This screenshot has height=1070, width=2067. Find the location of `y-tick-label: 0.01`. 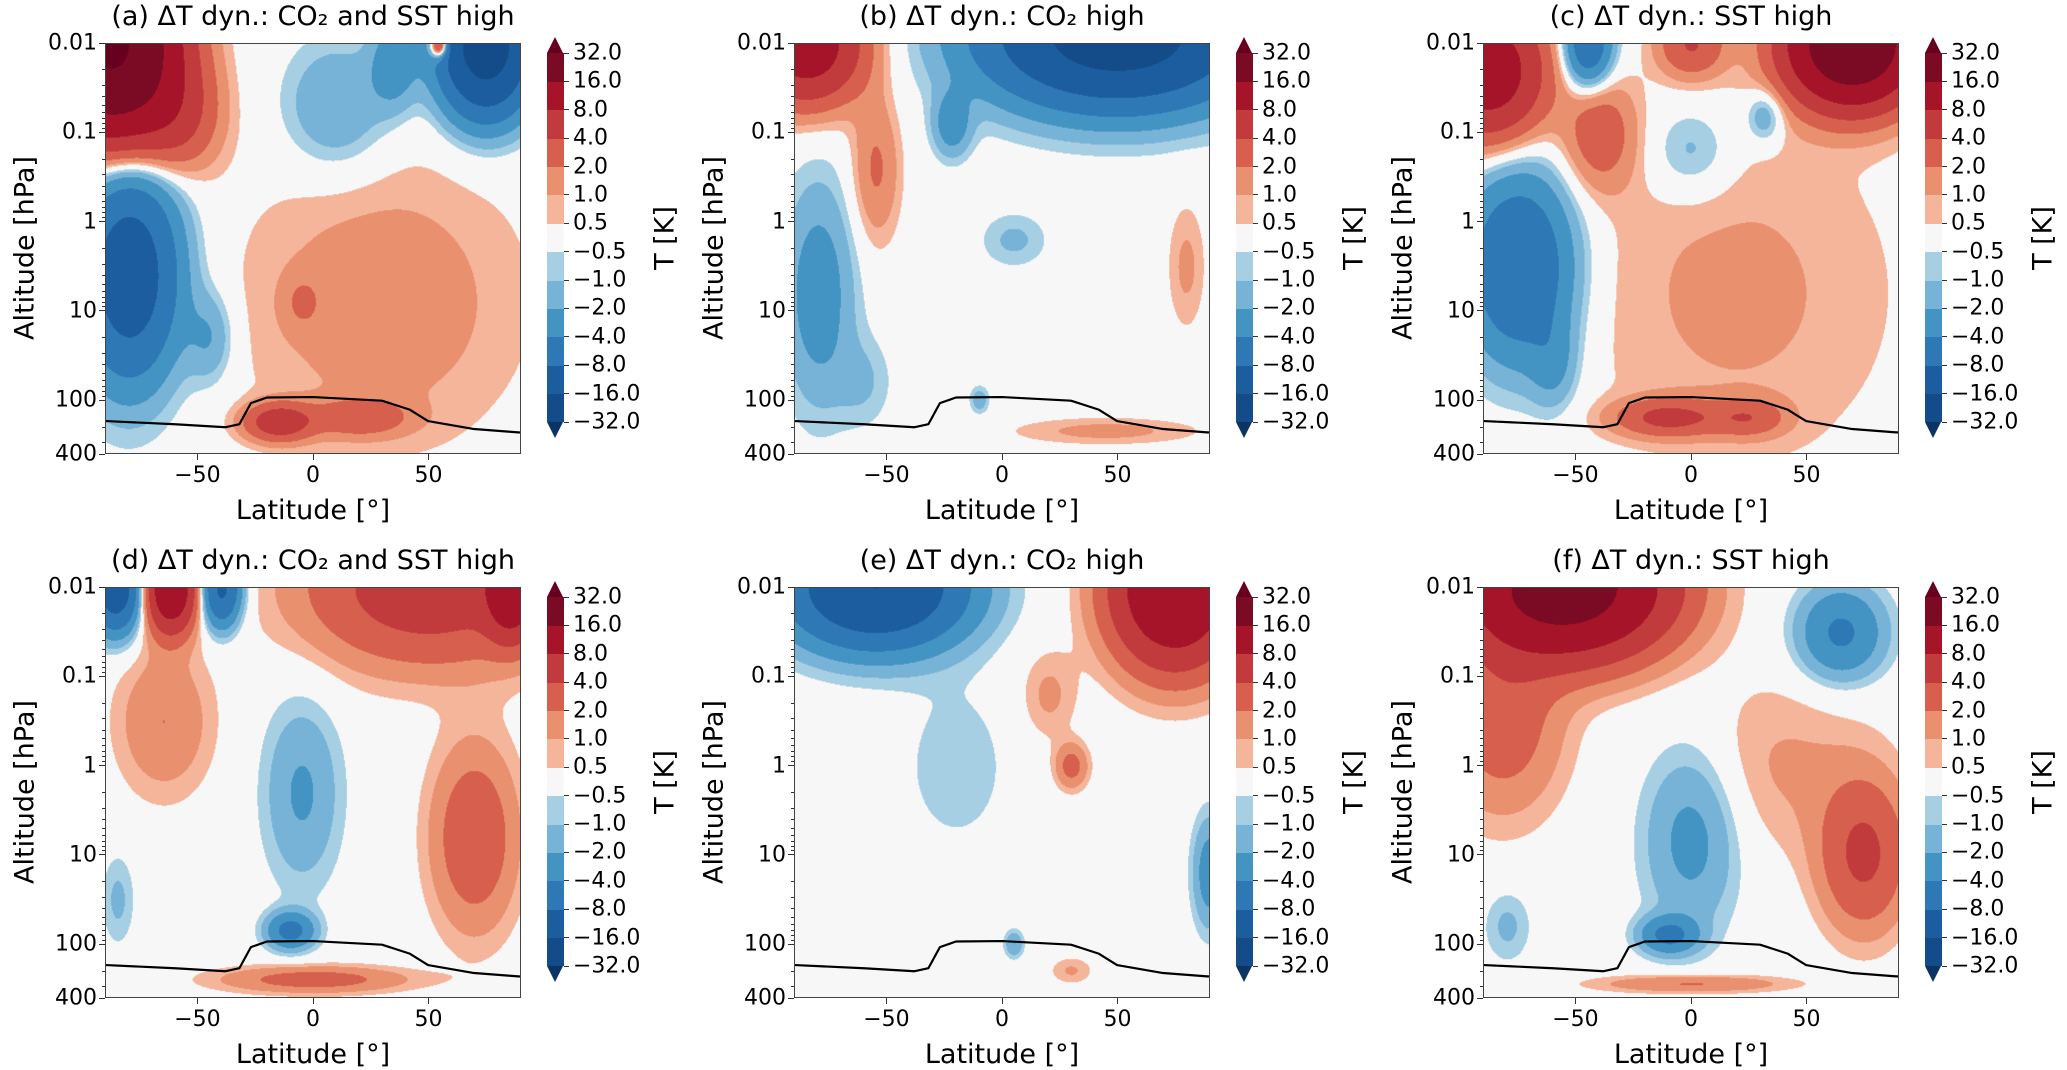

y-tick-label: 0.01 is located at coordinates (1450, 587).